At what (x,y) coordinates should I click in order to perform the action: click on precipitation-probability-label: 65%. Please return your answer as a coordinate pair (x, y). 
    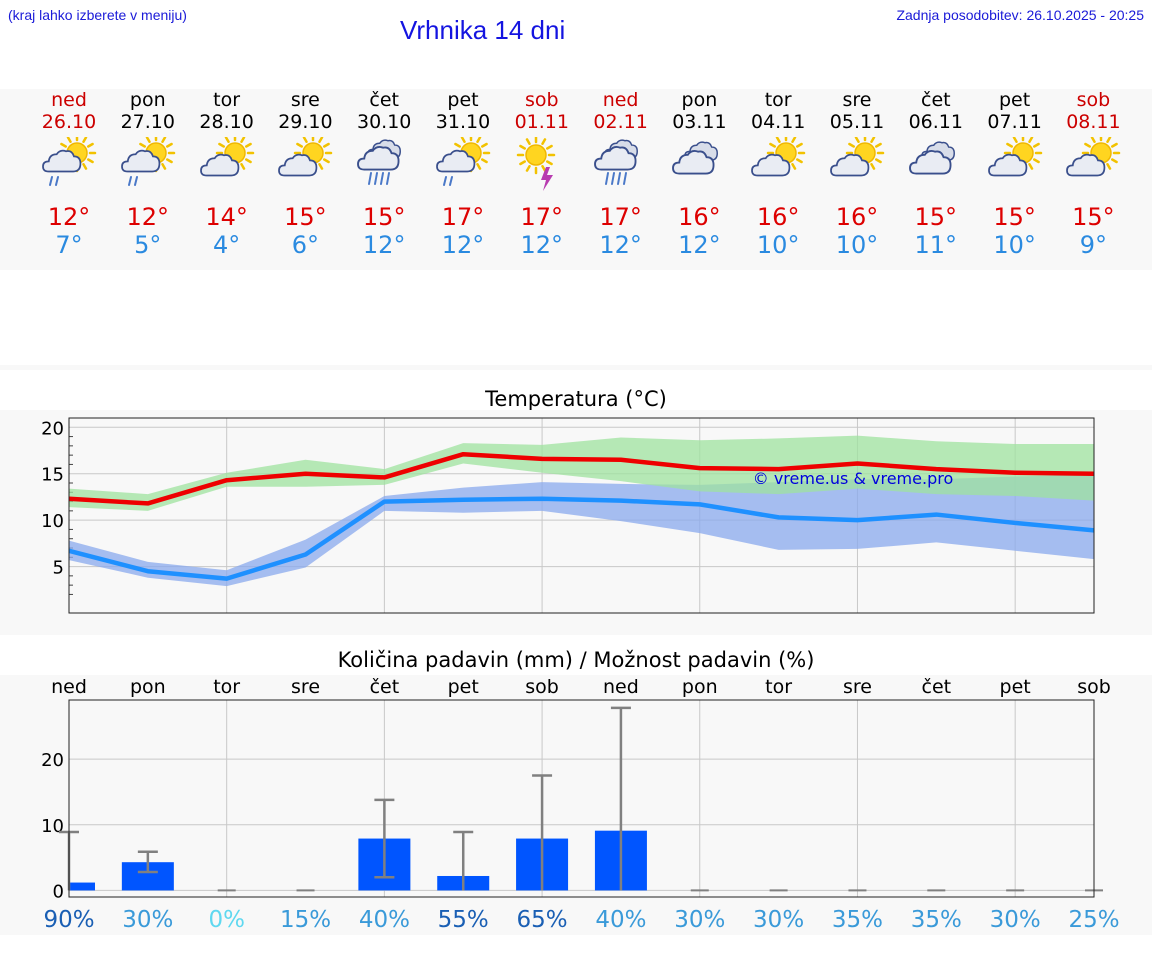
    Looking at the image, I should click on (542, 920).